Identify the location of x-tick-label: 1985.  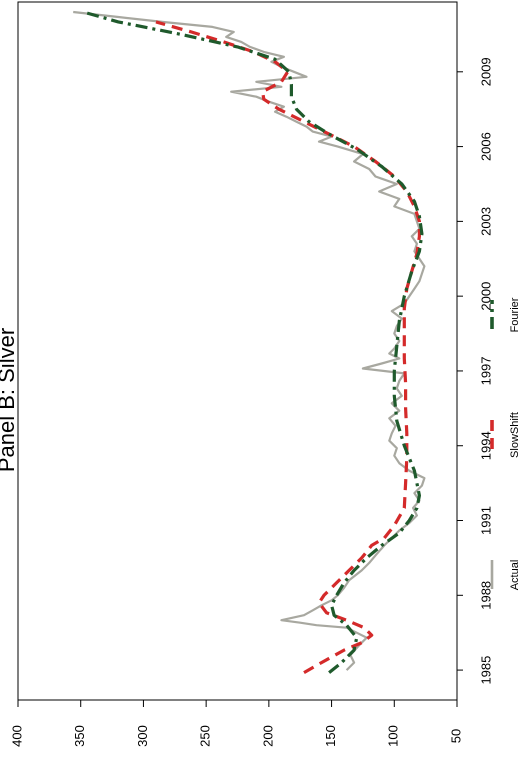
(485, 670).